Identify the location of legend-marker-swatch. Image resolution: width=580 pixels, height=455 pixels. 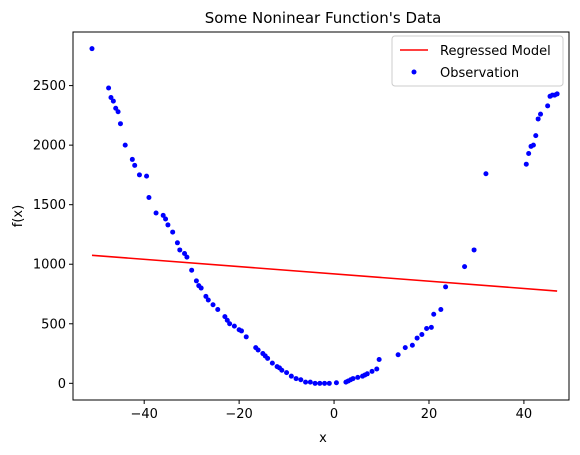
(414, 72).